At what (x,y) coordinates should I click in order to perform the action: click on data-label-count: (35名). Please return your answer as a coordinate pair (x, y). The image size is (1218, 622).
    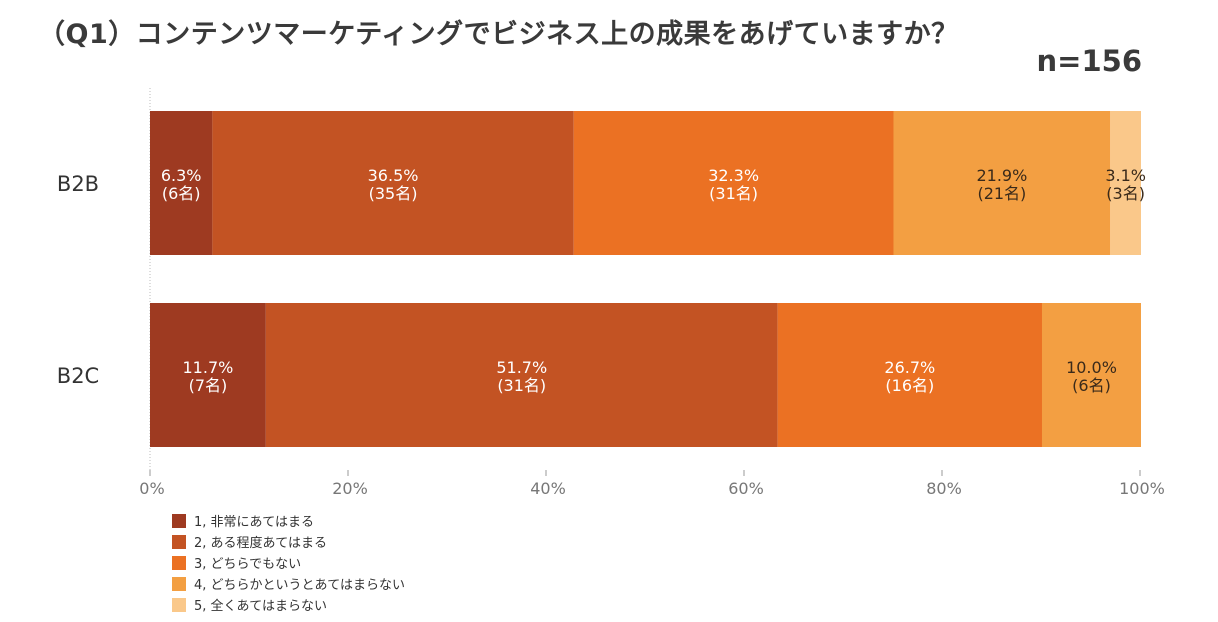
    Looking at the image, I should click on (393, 193).